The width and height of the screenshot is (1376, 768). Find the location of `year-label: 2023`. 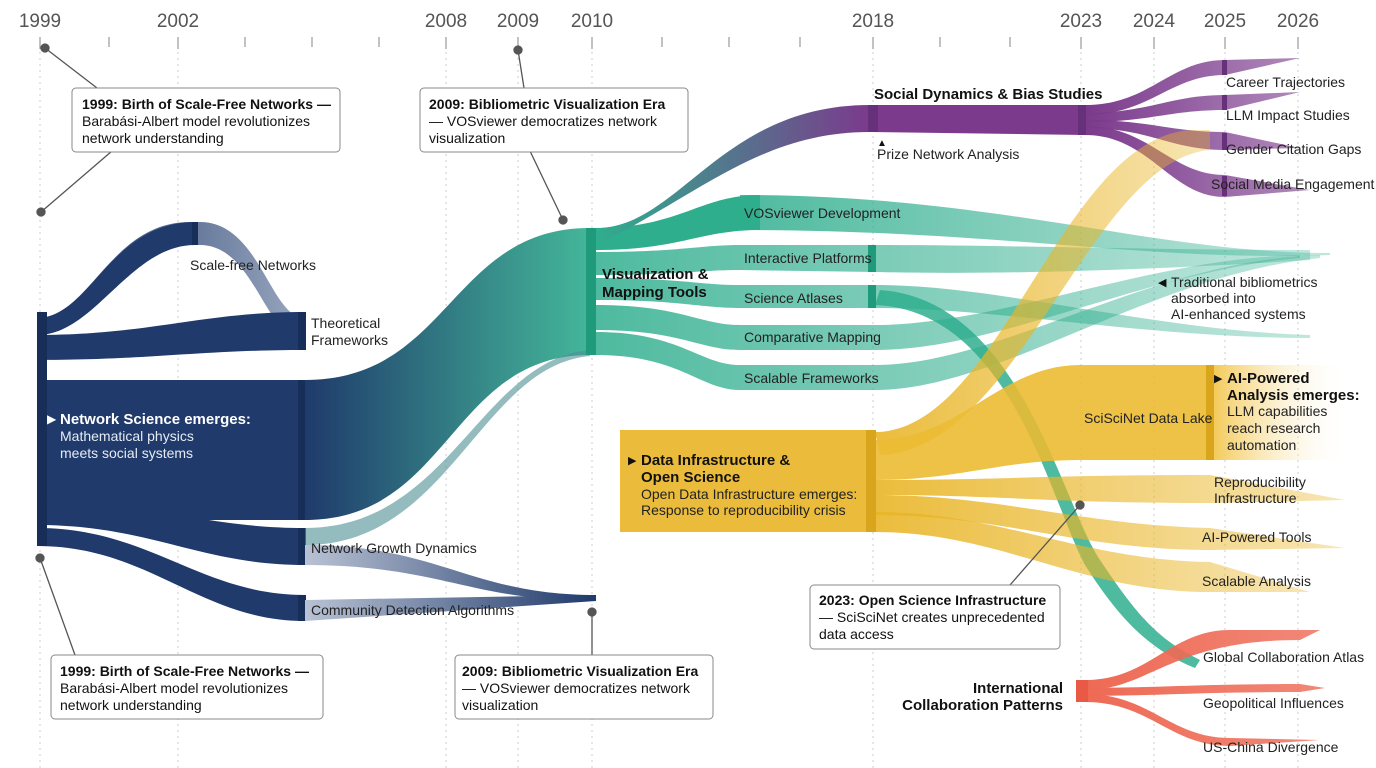

year-label: 2023 is located at coordinates (1081, 21).